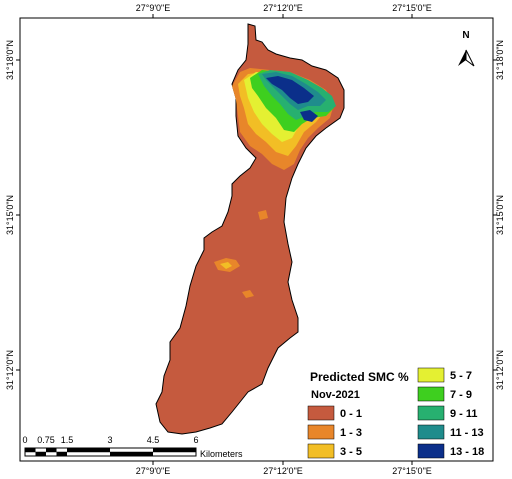  I want to click on scale-tick-0-75: 0.75, so click(46, 440).